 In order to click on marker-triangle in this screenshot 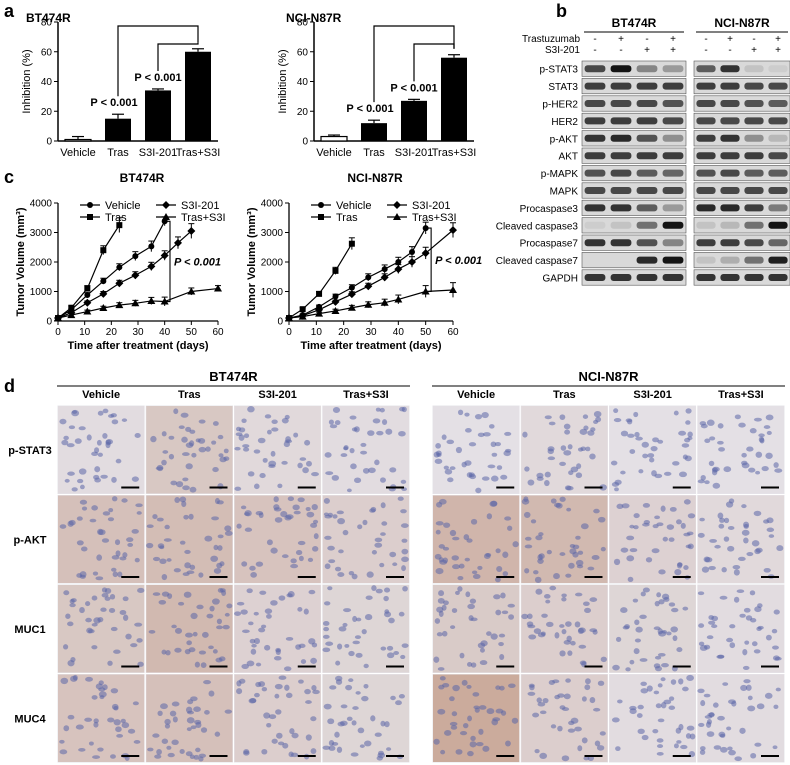, I will do `click(191, 291)`.